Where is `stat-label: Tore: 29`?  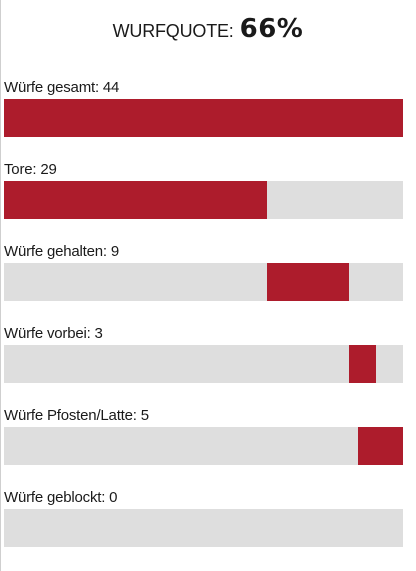
stat-label: Tore: 29 is located at coordinates (30, 169).